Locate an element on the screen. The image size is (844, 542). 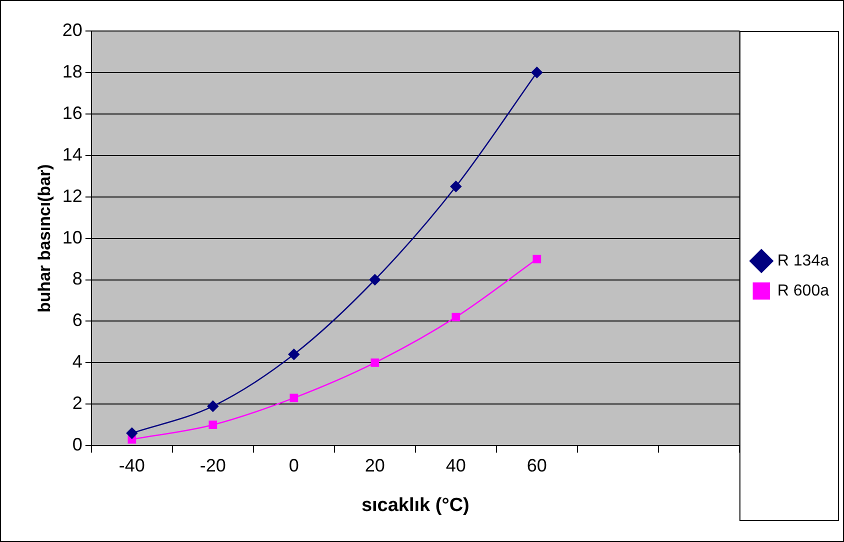
x-tick-label: 20 is located at coordinates (374, 465).